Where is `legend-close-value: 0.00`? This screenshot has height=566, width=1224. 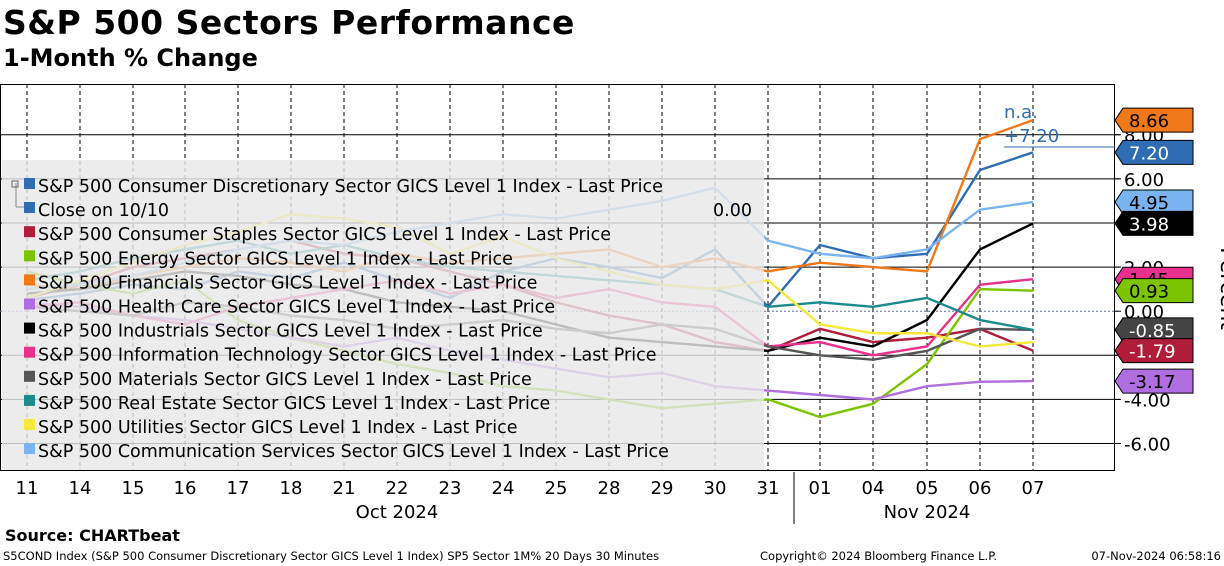 legend-close-value: 0.00 is located at coordinates (732, 211).